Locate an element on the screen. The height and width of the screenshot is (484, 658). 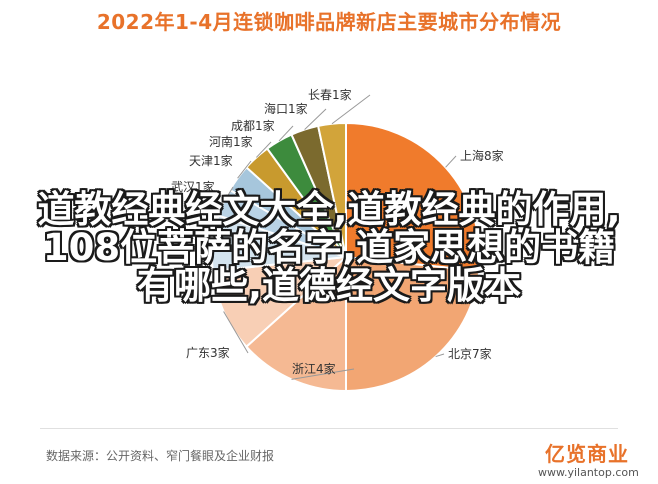
slice-label-guangdong: 广东3家 is located at coordinates (208, 352).